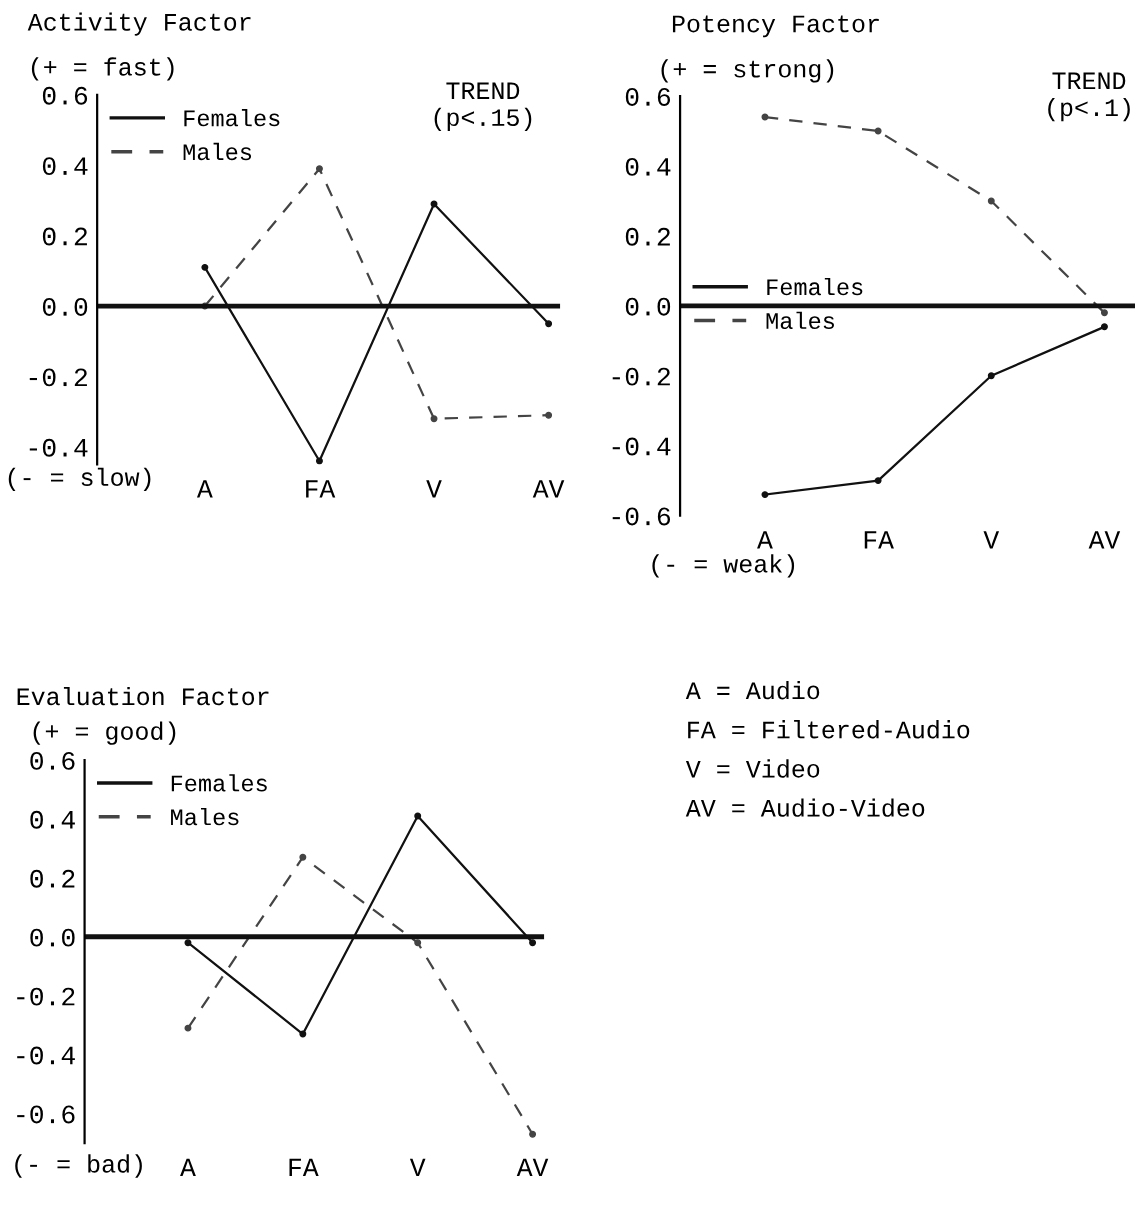 The width and height of the screenshot is (1143, 1216). Describe the element at coordinates (139, 24) in the screenshot. I see `chart-title: Activity Factor` at that location.